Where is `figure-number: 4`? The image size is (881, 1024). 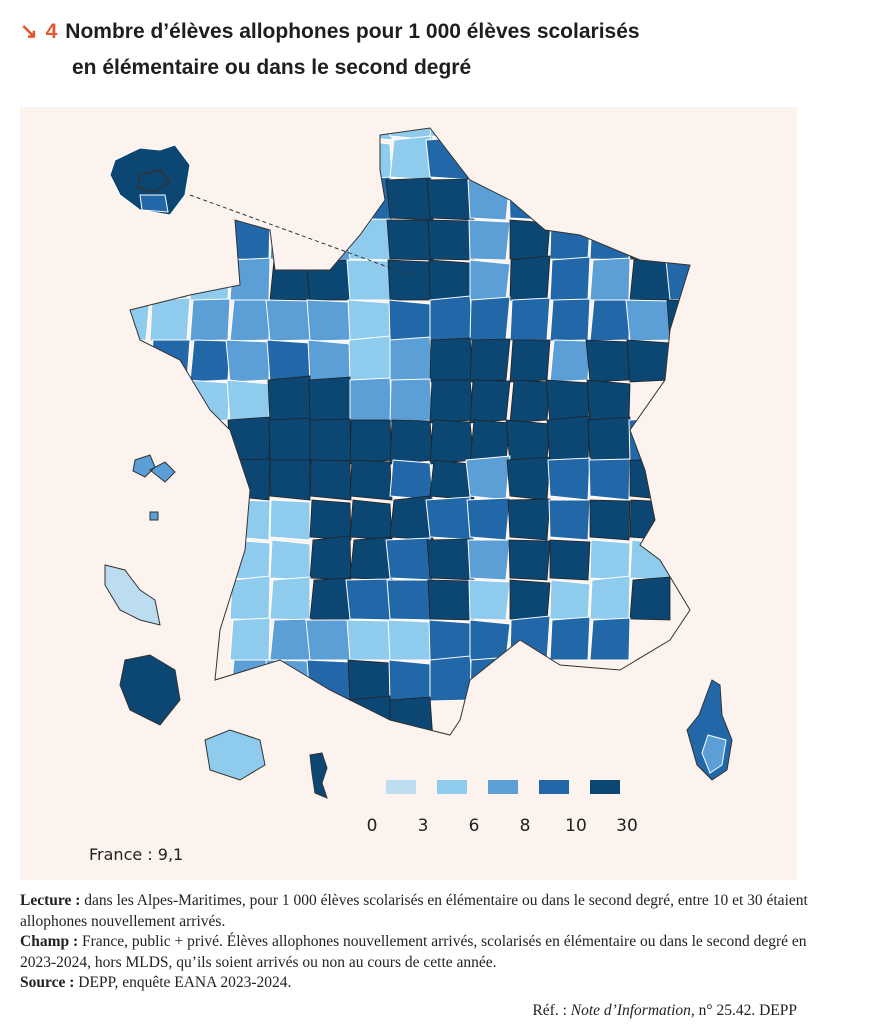
figure-number: 4 is located at coordinates (51, 31).